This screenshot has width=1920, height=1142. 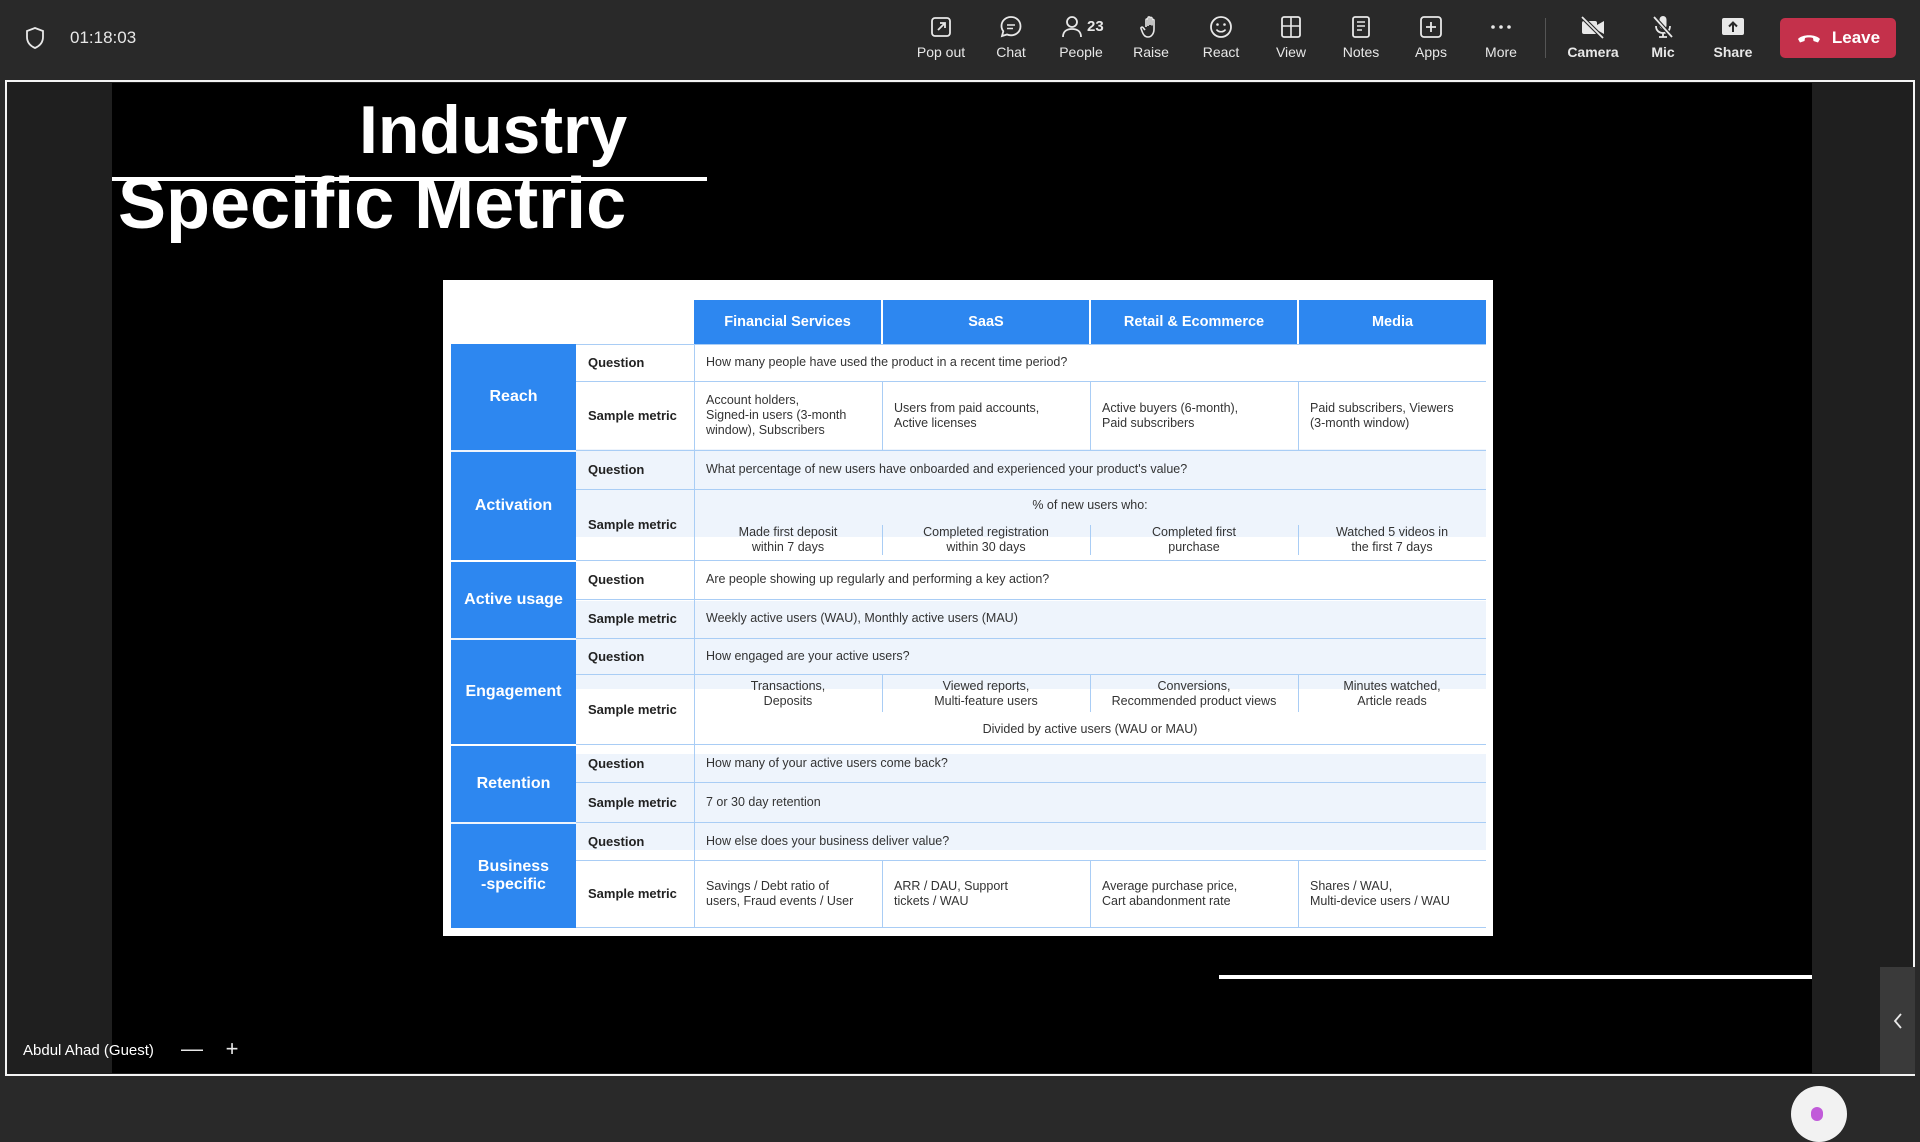 What do you see at coordinates (513, 397) in the screenshot?
I see `category-reach: Reach` at bounding box center [513, 397].